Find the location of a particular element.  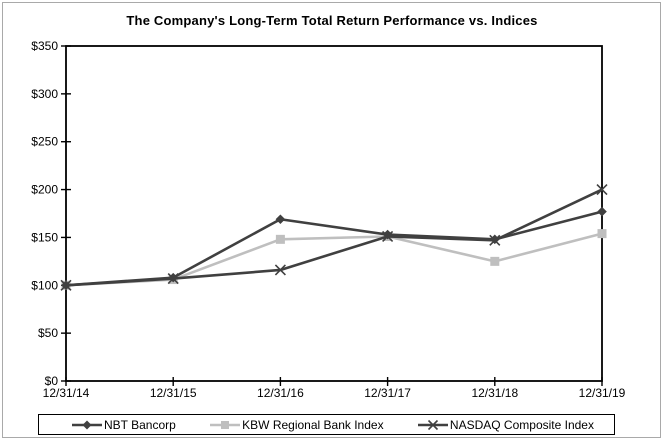

legend-label: NBT Bancorp is located at coordinates (140, 424).